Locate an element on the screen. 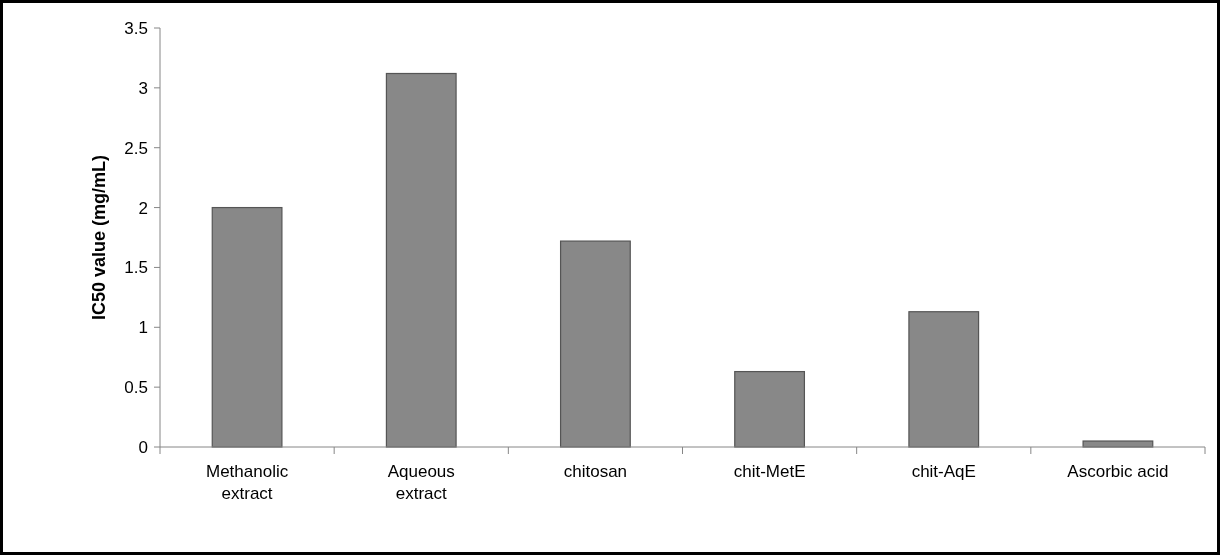  y-tick-label: 1 is located at coordinates (143, 328).